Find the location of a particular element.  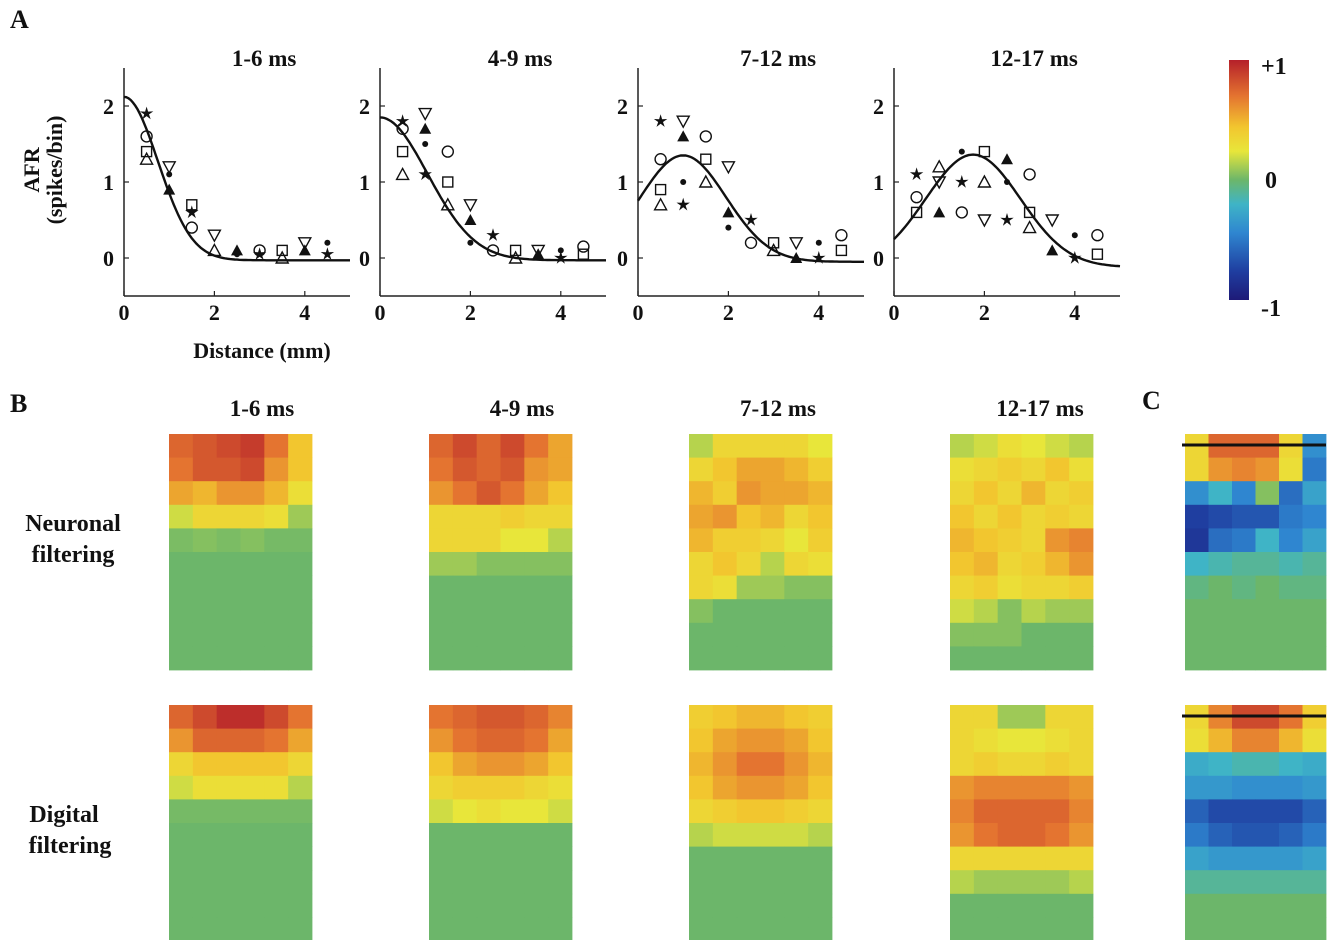

row-label-digital-line1: Digital is located at coordinates (64, 815).